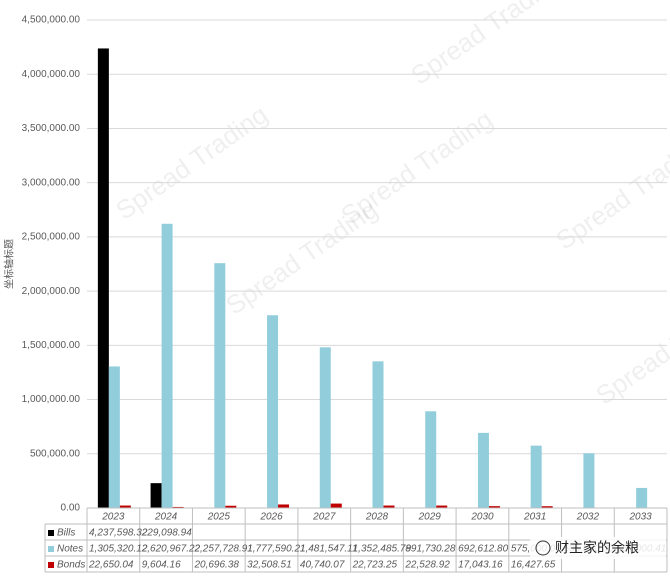 This screenshot has height=576, width=670. Describe the element at coordinates (377, 517) in the screenshot. I see `x-tick-label: 2028` at that location.